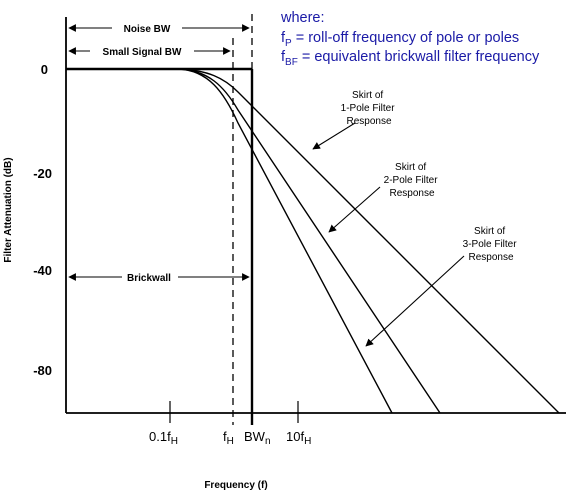  What do you see at coordinates (257, 438) in the screenshot?
I see `x-tick-bwn: BWn` at bounding box center [257, 438].